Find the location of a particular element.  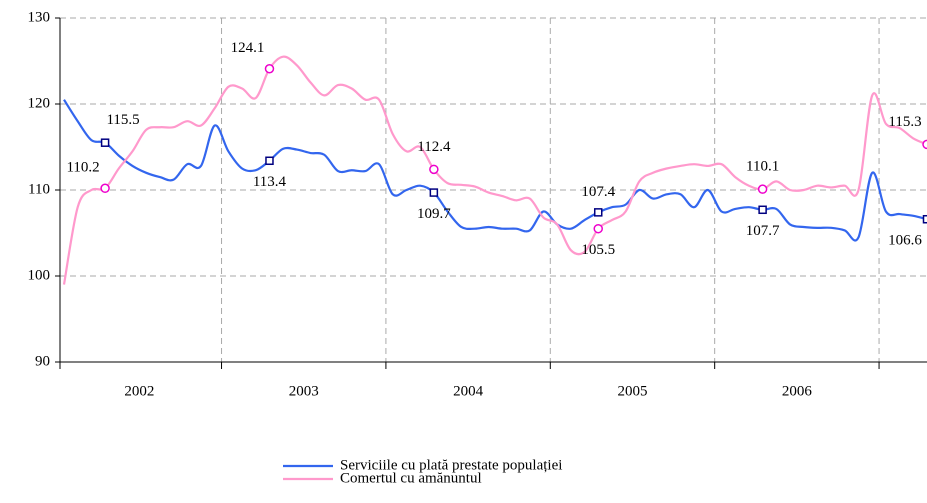

legend-label: Serviciile cu plată prestate populației is located at coordinates (451, 465).